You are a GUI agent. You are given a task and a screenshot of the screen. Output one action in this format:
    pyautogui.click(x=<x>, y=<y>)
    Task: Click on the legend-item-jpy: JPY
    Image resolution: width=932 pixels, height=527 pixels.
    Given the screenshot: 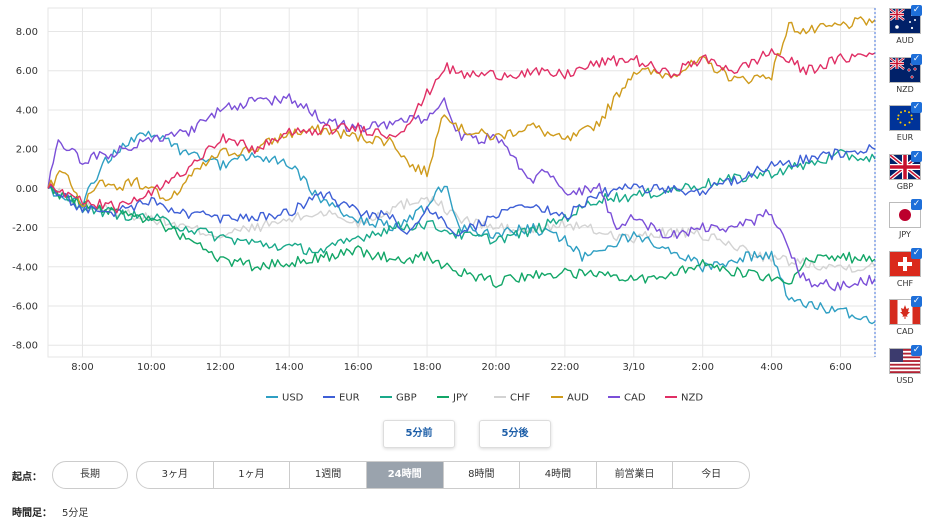 What is the action you would take?
    pyautogui.click(x=453, y=398)
    